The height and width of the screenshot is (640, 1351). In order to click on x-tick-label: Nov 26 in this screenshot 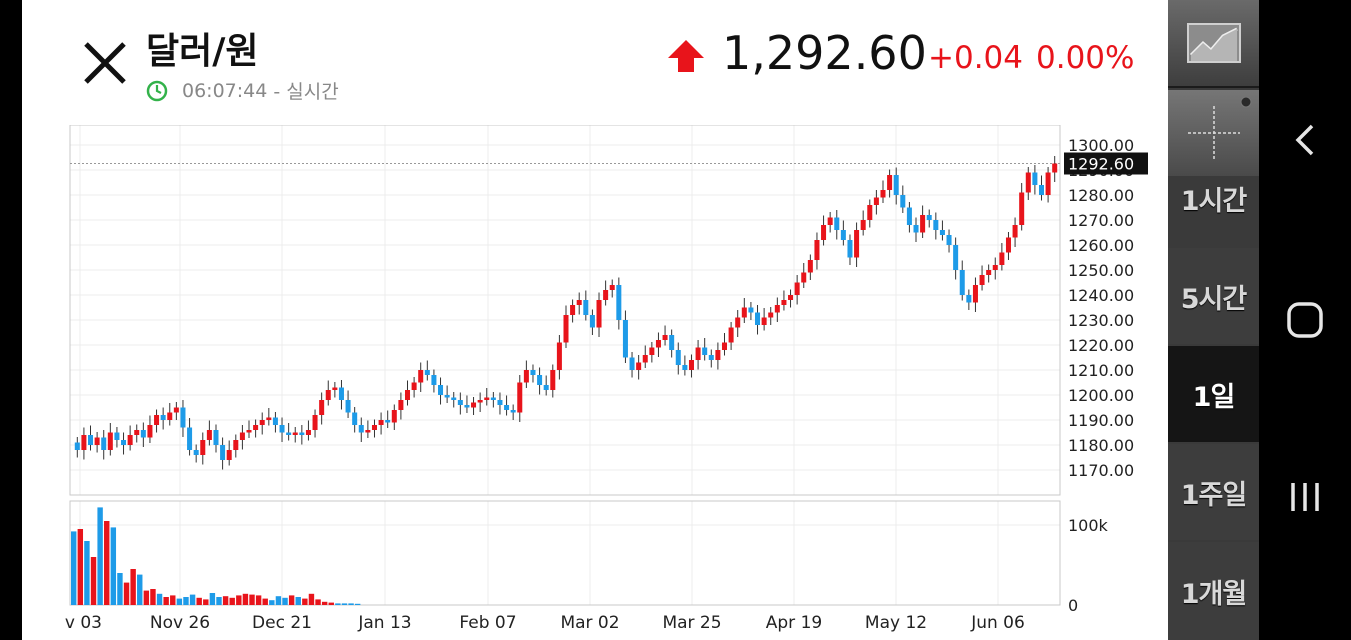, I will do `click(180, 623)`.